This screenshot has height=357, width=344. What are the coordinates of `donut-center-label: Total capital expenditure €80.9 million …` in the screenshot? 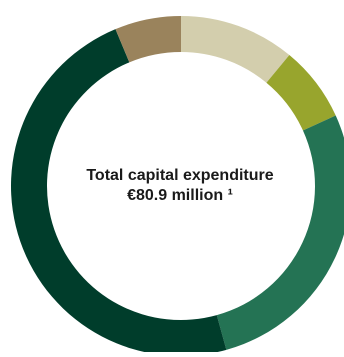 It's located at (180, 186).